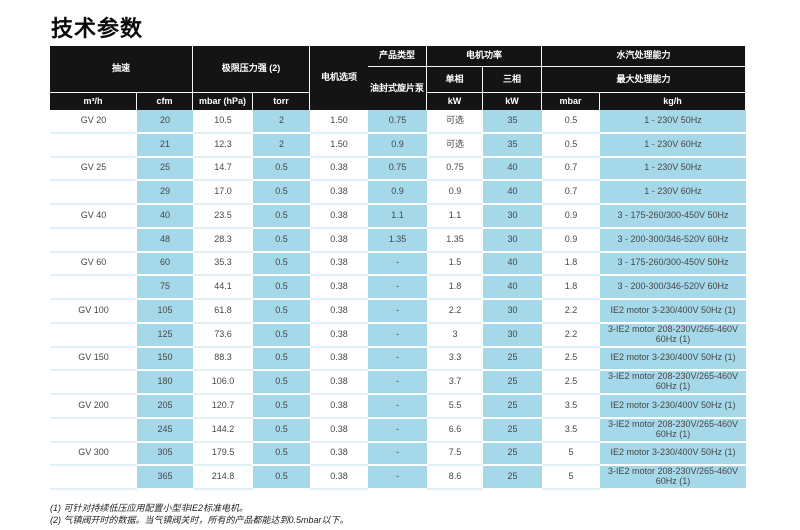 This screenshot has height=530, width=800. I want to click on cell-kgh: 5, so click(571, 478).